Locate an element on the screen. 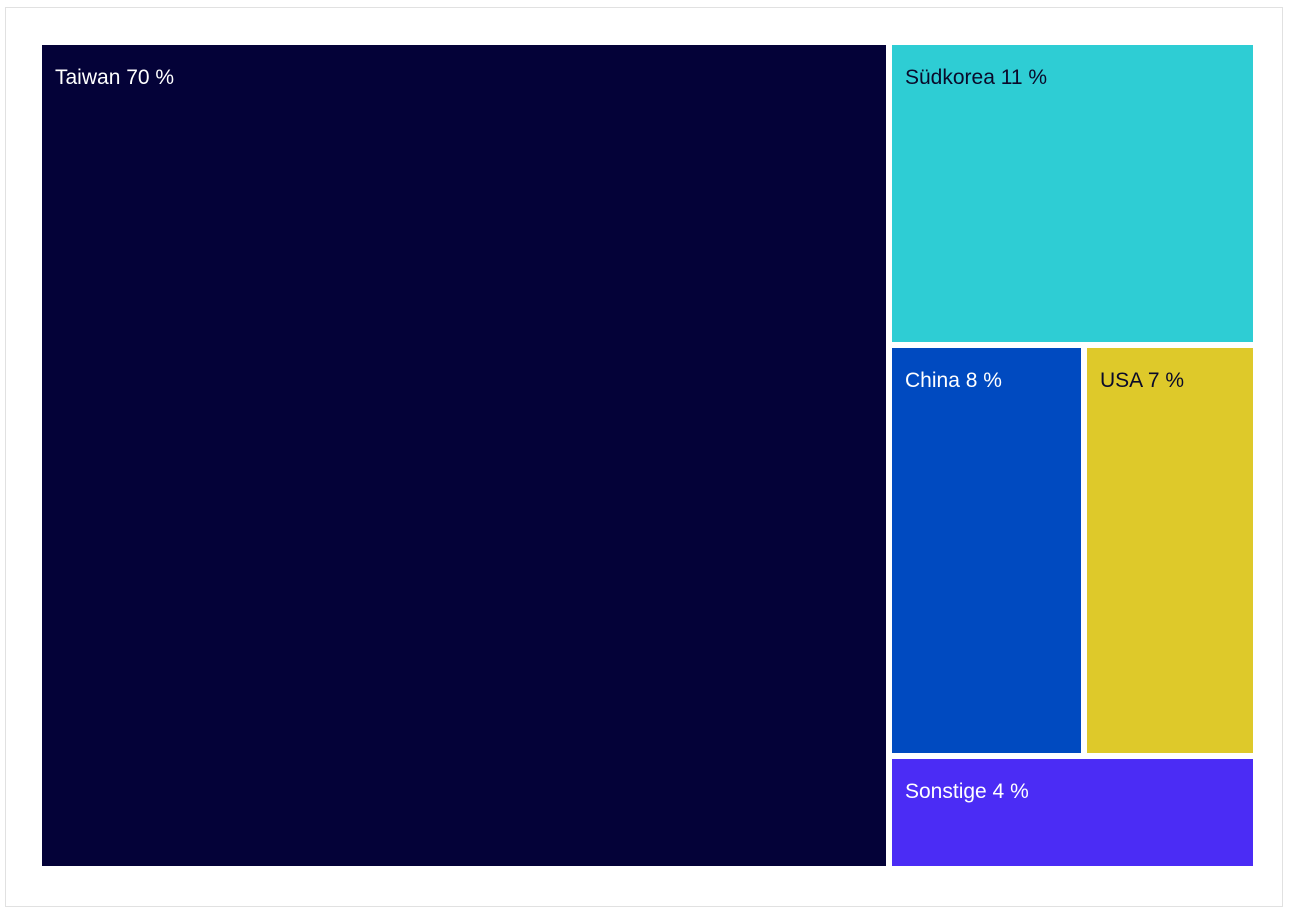 The image size is (1290, 907). treemap-rect-sonstige is located at coordinates (1072, 812).